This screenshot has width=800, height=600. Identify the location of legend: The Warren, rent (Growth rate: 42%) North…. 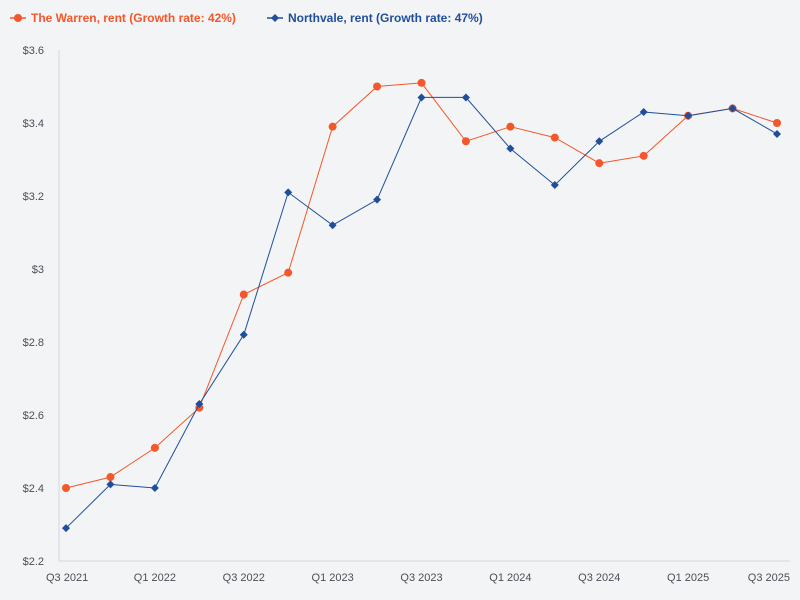
(246, 18).